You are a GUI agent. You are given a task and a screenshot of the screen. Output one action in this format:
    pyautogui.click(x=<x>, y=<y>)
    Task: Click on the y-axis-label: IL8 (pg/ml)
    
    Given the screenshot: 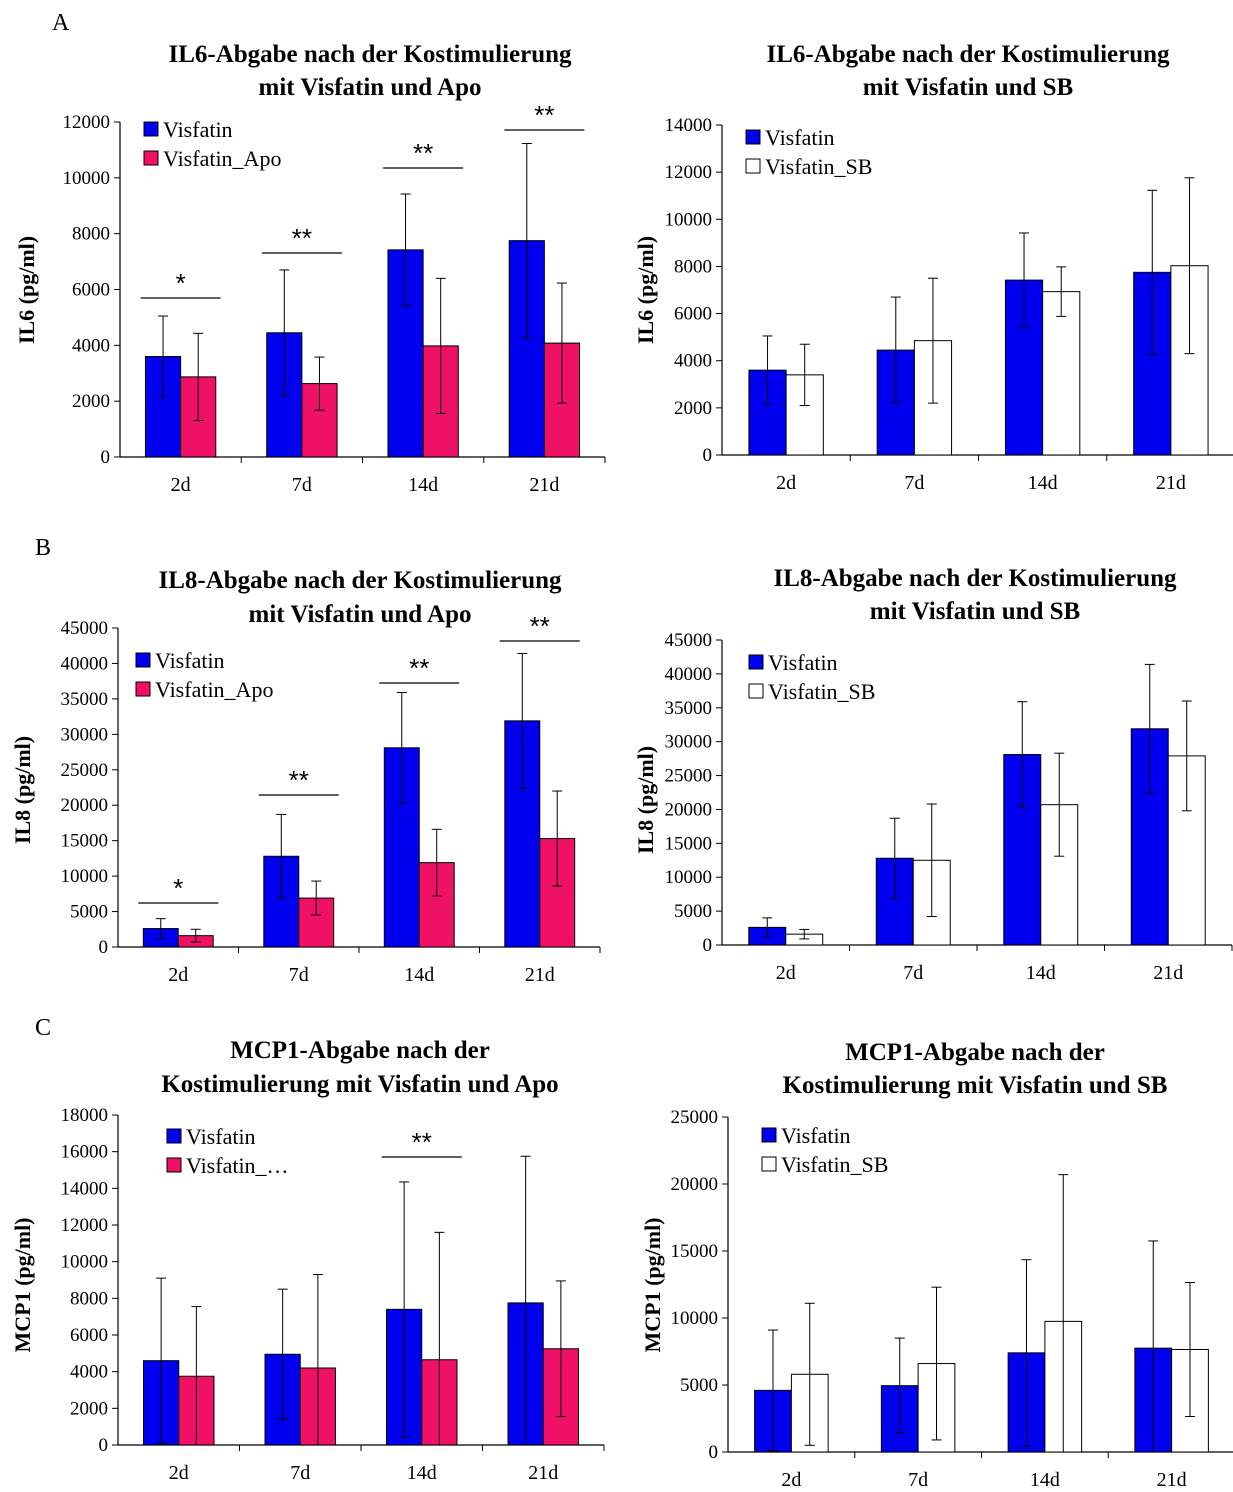 What is the action you would take?
    pyautogui.click(x=22, y=790)
    